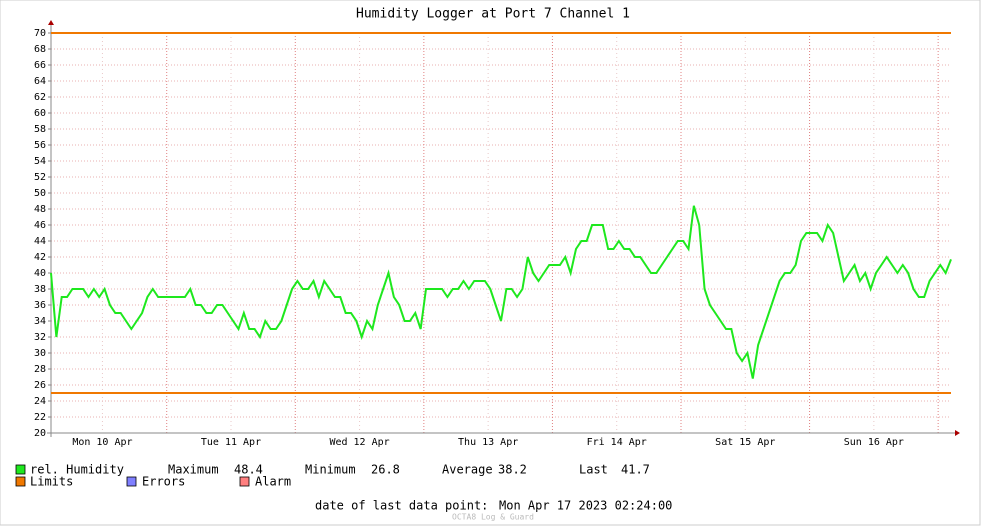 The height and width of the screenshot is (526, 981). Describe the element at coordinates (617, 442) in the screenshot. I see `x-tick-label: Fri 14 Apr` at that location.